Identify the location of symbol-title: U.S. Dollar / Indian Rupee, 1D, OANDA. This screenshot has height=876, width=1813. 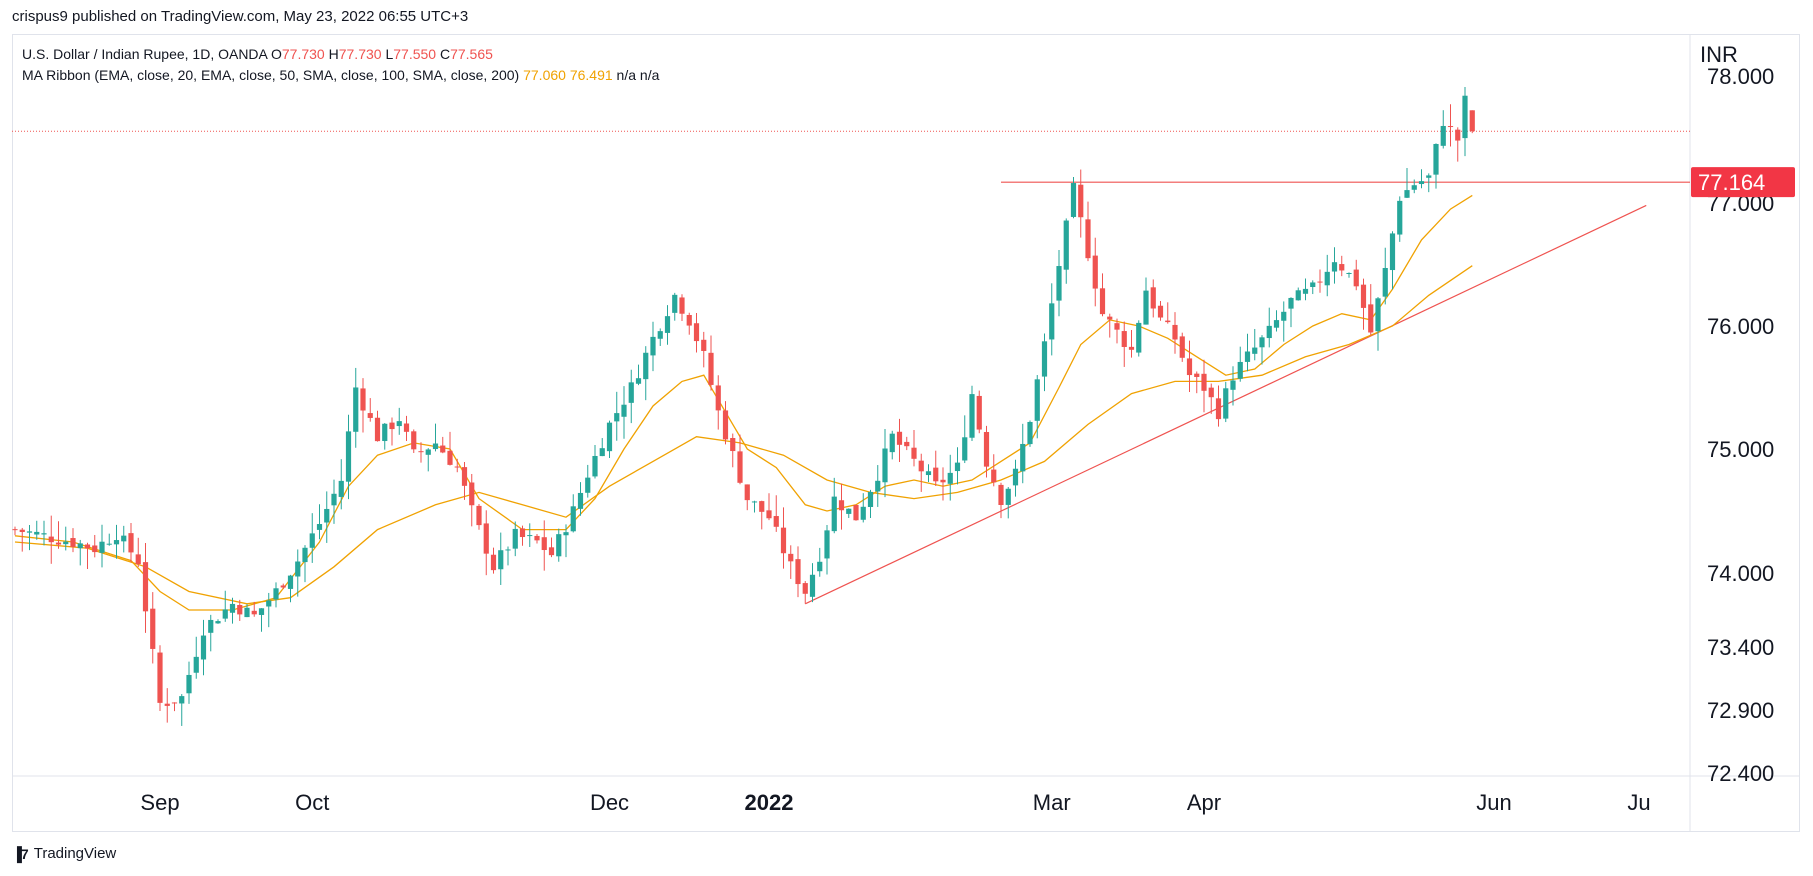
(145, 54).